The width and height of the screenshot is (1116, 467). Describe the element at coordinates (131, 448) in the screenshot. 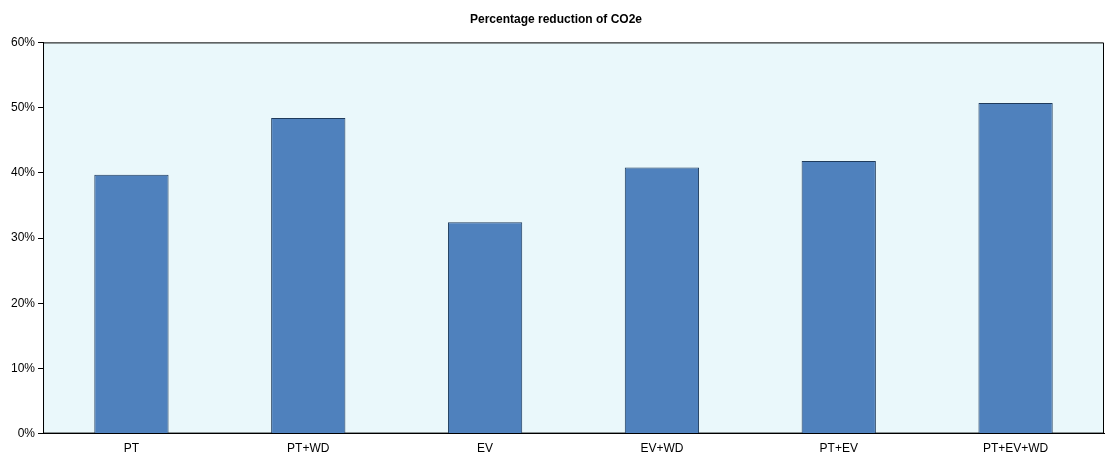

I see `x-tick-label: PT` at that location.